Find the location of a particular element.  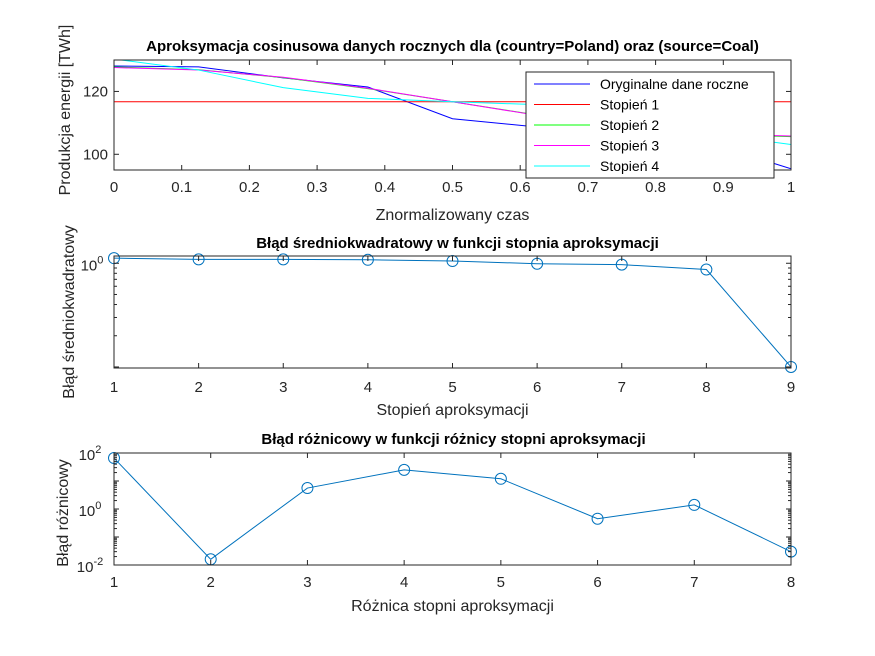

y-axis-label: Produkcja energii [TWh] is located at coordinates (65, 110).